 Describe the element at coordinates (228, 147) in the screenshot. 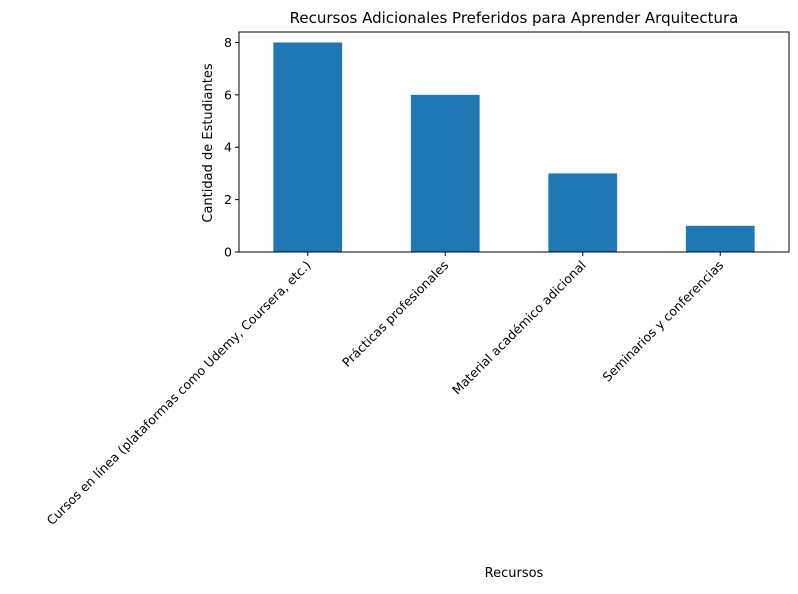

I see `y-tick-label: 4` at that location.